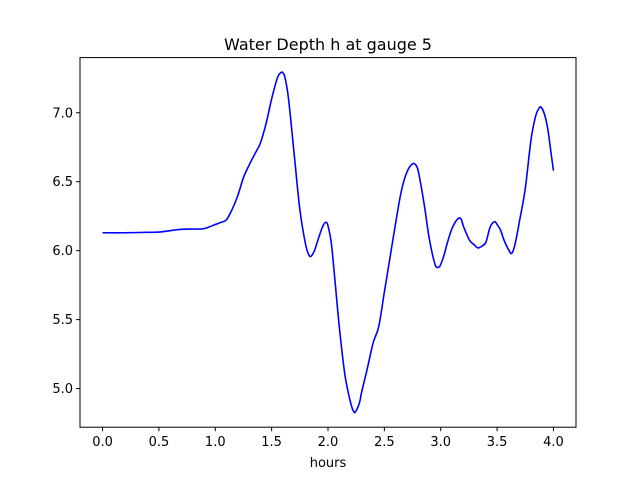 The width and height of the screenshot is (640, 480). What do you see at coordinates (328, 44) in the screenshot?
I see `chart-title: Water Depth h at gauge 5` at bounding box center [328, 44].